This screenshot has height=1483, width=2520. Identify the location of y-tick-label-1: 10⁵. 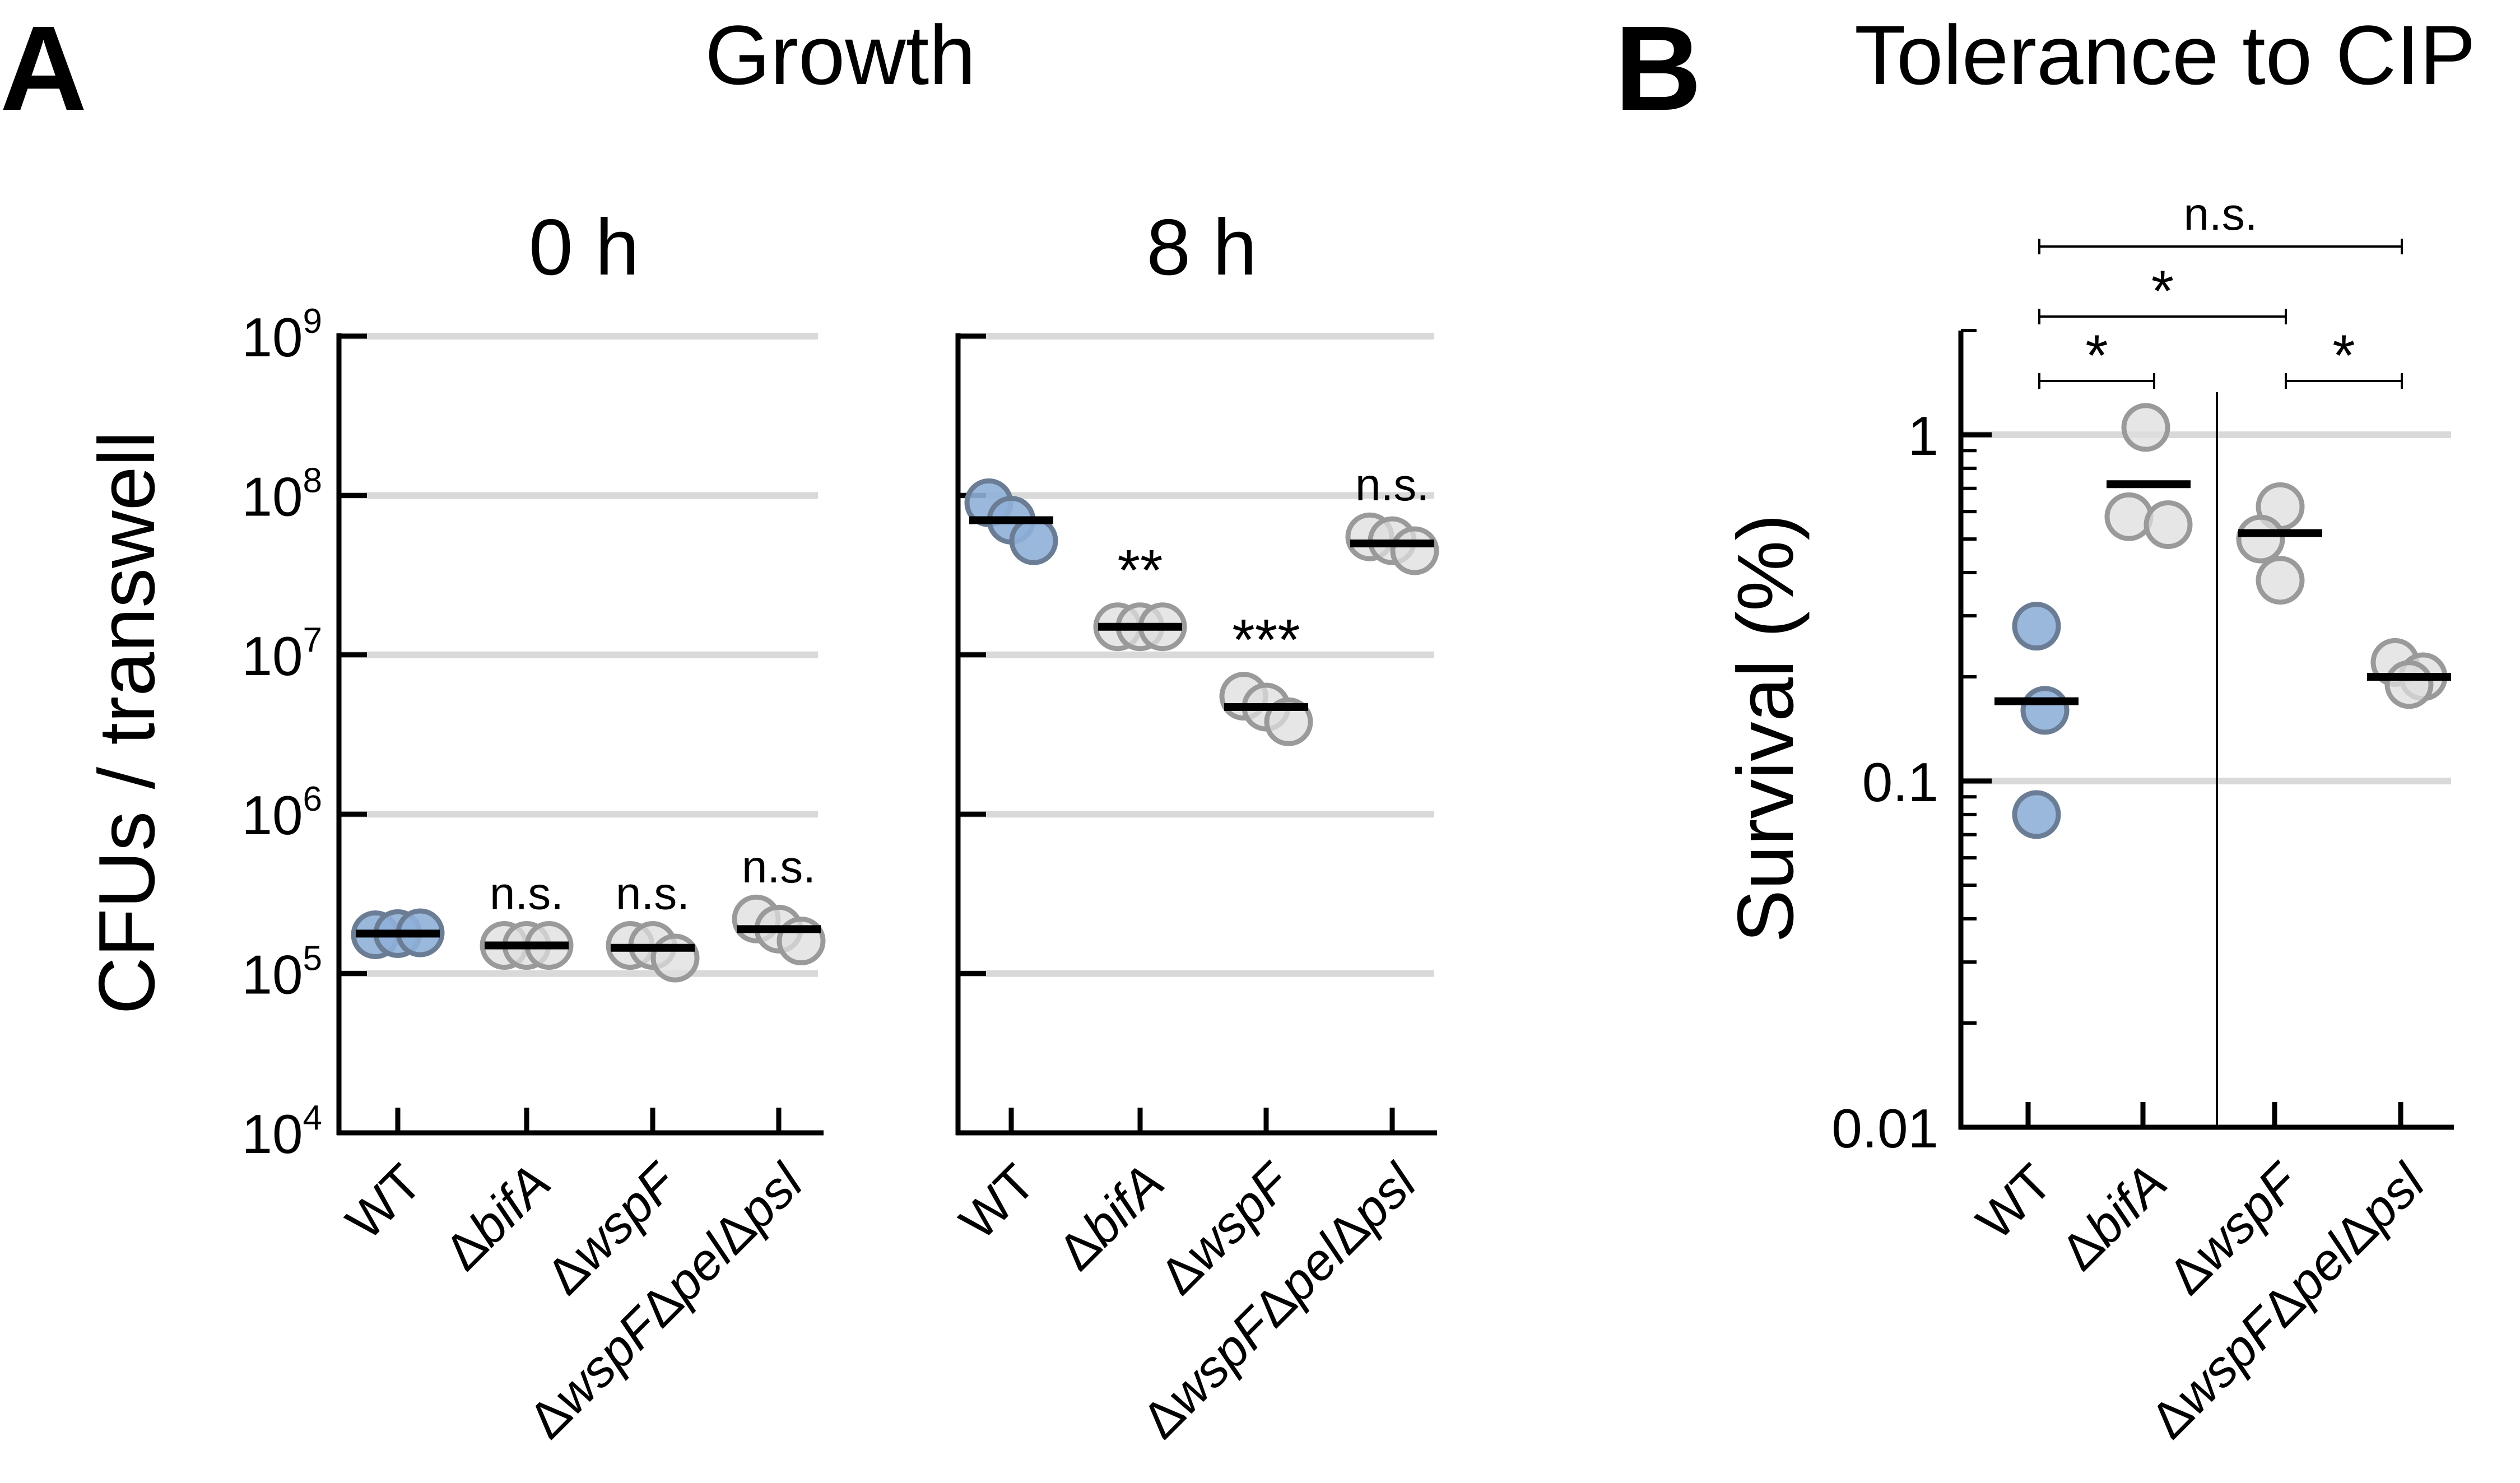
(282, 973).